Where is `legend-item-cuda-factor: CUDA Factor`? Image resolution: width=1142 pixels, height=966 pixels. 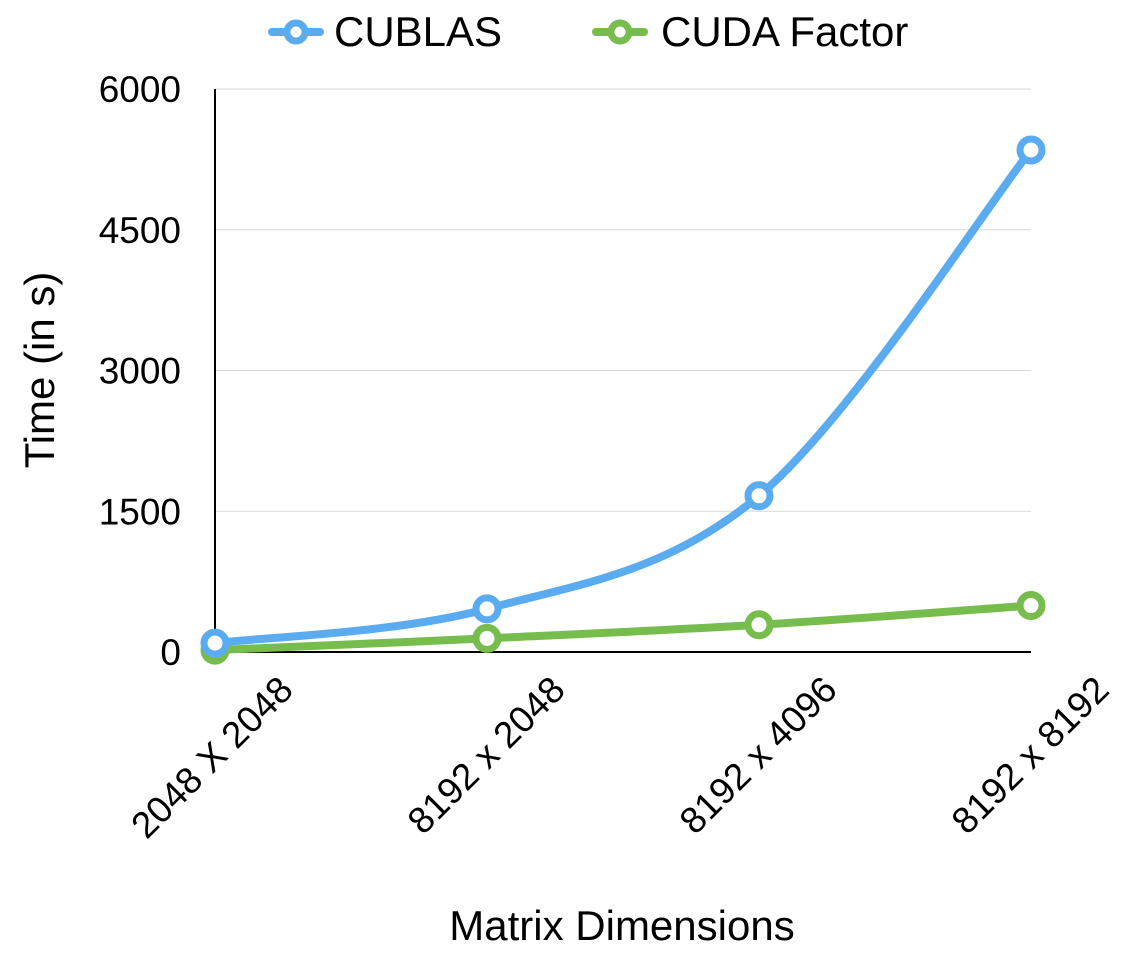 legend-item-cuda-factor: CUDA Factor is located at coordinates (750, 31).